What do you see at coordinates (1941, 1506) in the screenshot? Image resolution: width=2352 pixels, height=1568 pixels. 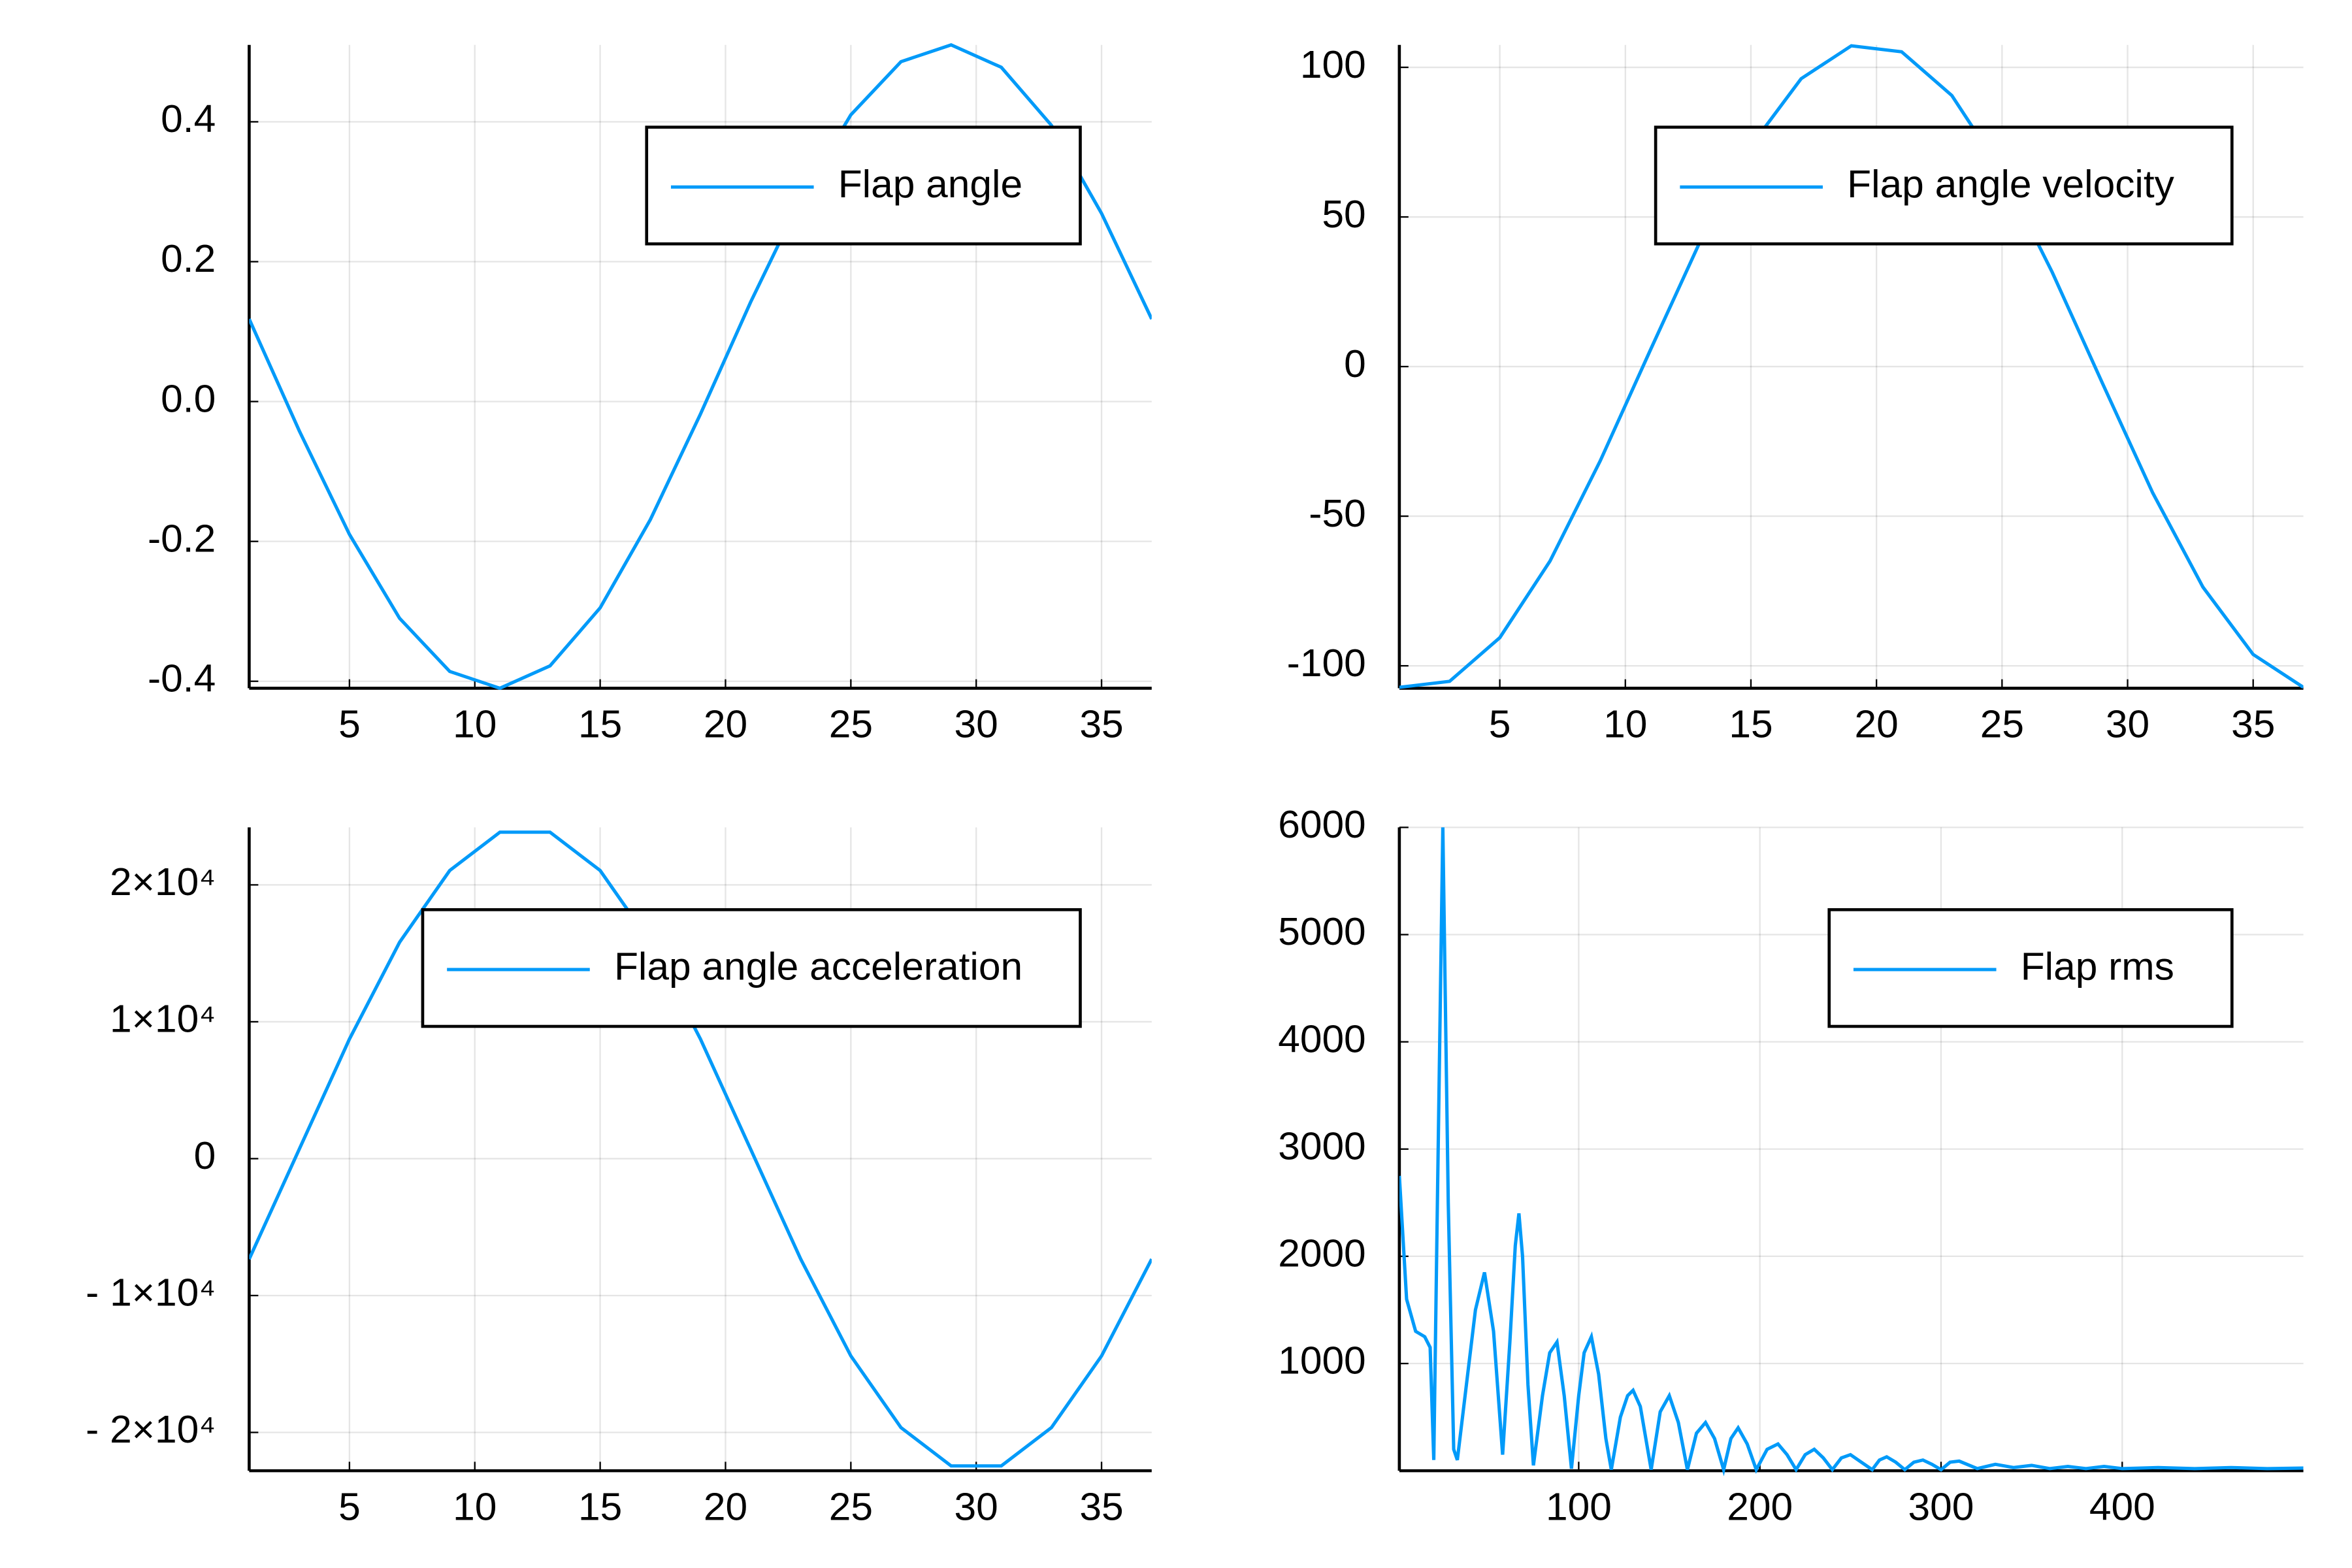 I see `x-tick-label: 300` at bounding box center [1941, 1506].